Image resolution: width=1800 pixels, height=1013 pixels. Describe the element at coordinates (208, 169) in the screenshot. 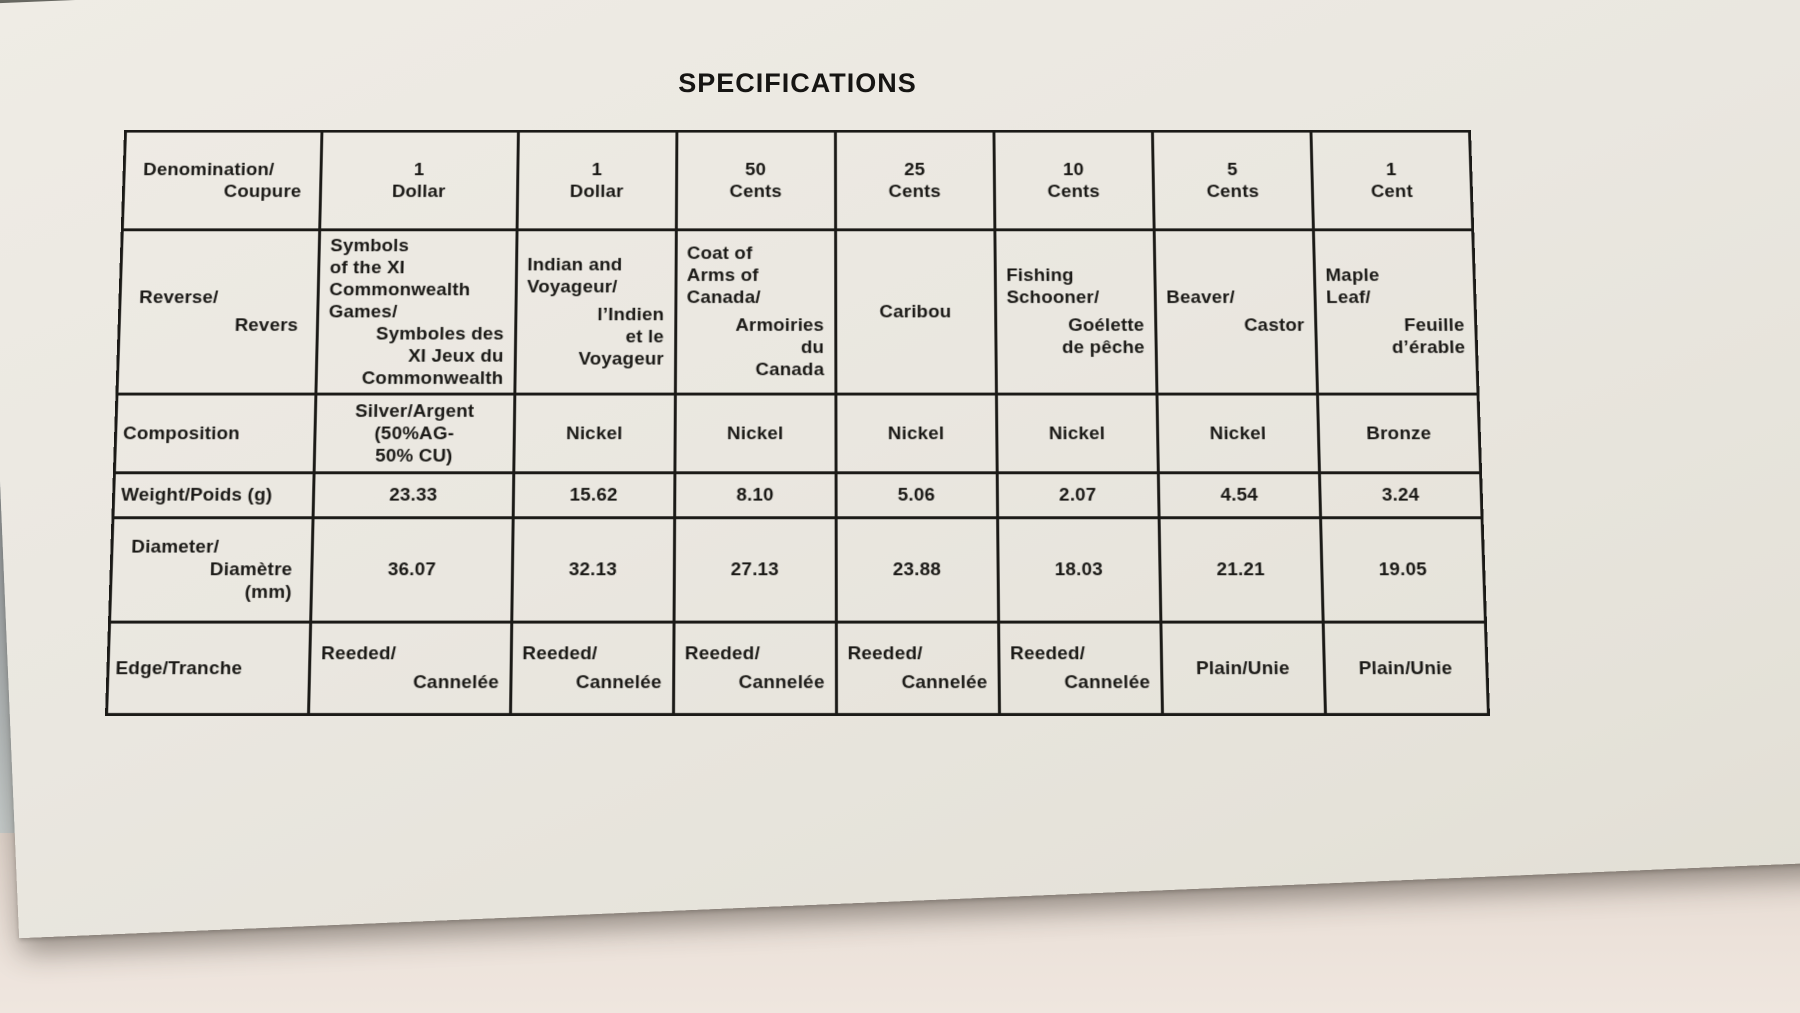

I see `corner-label-en: Denomination/` at that location.